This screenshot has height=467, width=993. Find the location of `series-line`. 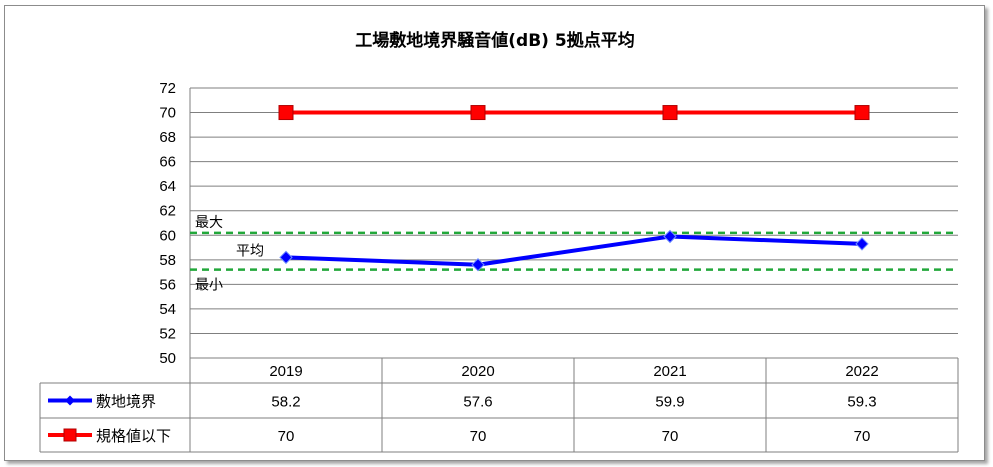

series-line is located at coordinates (574, 250).